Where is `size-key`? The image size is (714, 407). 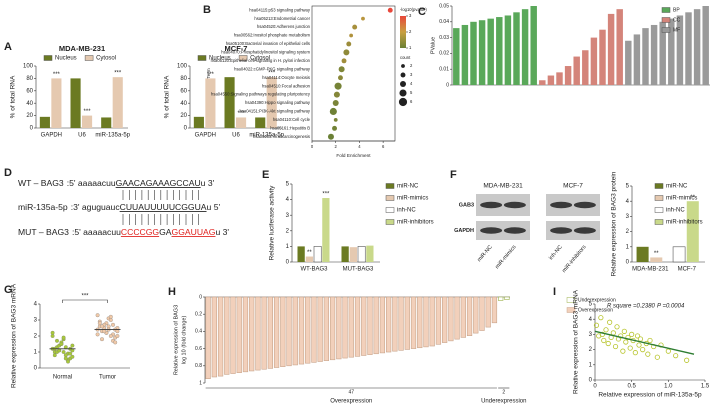 size-key is located at coordinates (403, 84).